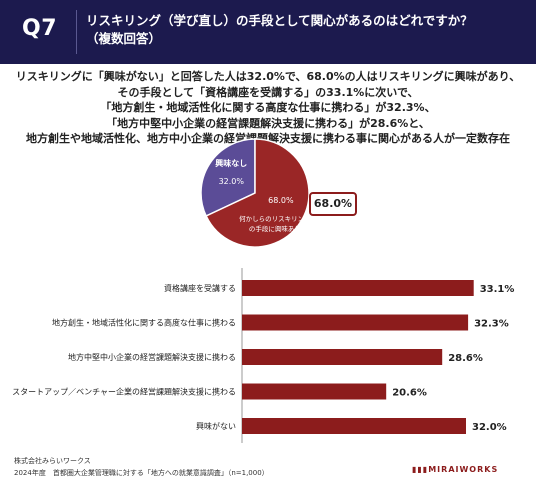  Describe the element at coordinates (232, 181) in the screenshot. I see `pie-slice-value: 32.0%` at that location.